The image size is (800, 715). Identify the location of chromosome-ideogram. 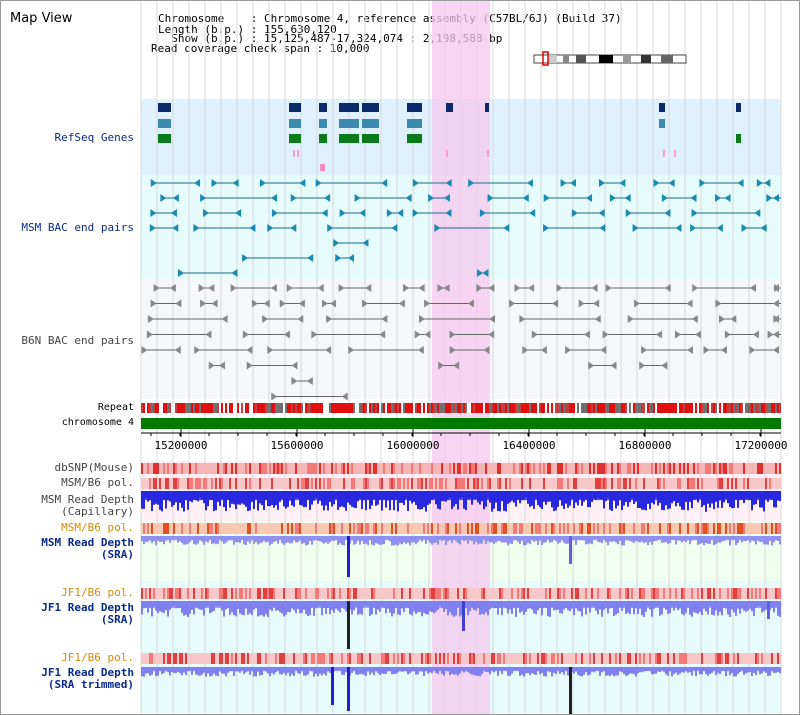
(610, 58).